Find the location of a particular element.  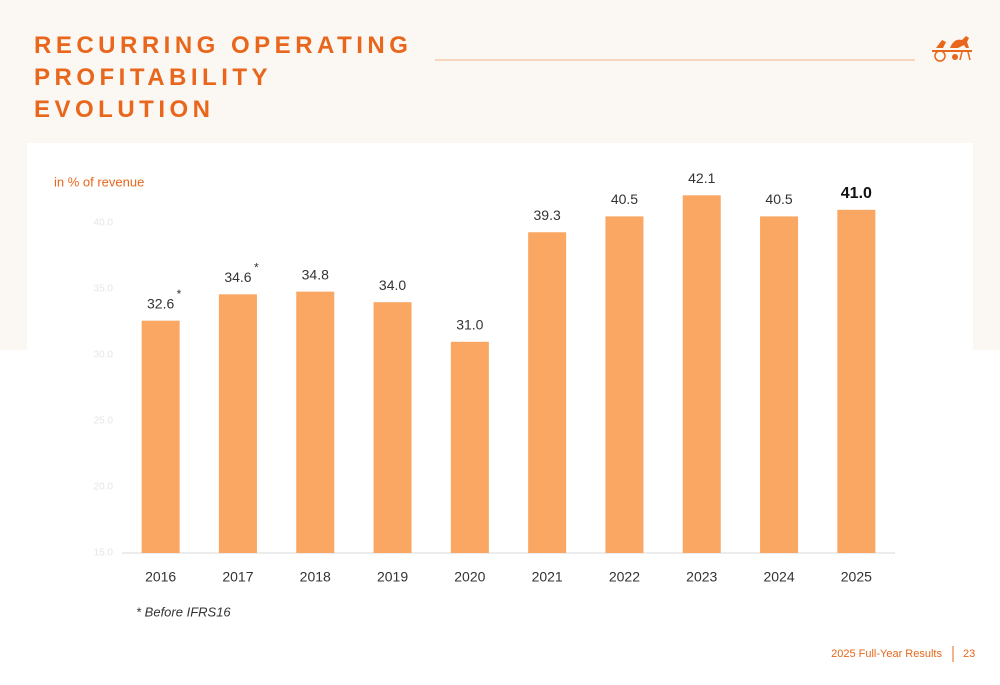

x-tick-label: 2021 is located at coordinates (547, 577).